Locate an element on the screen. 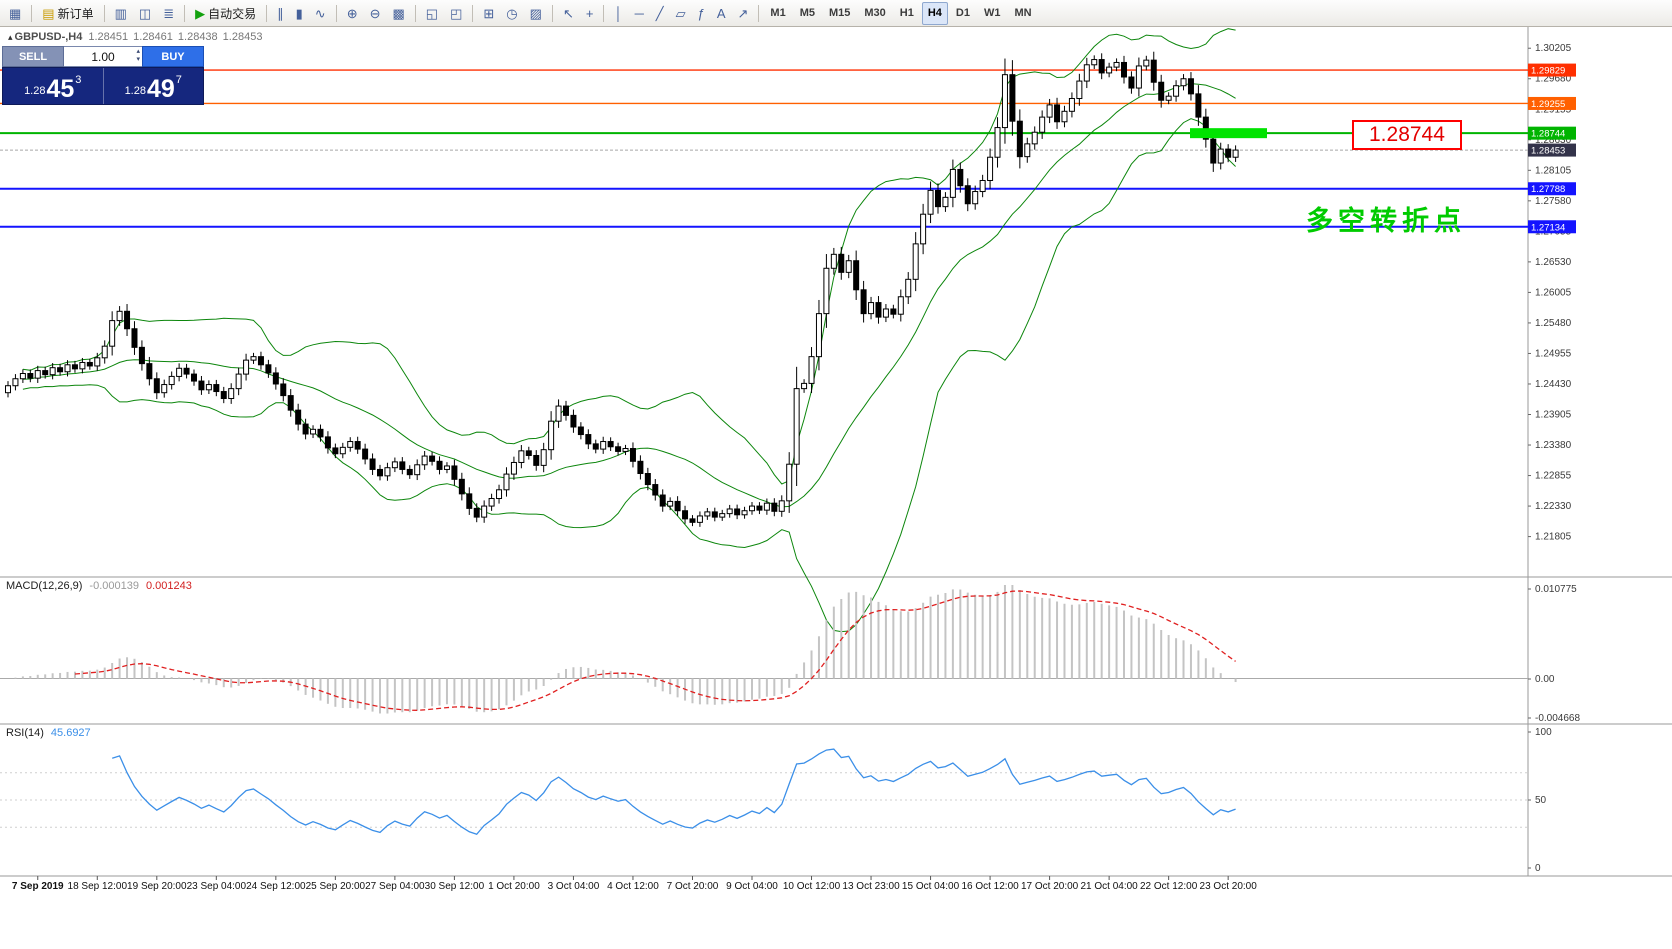 Image resolution: width=1672 pixels, height=949 pixels. crosshair-button: + is located at coordinates (590, 13).